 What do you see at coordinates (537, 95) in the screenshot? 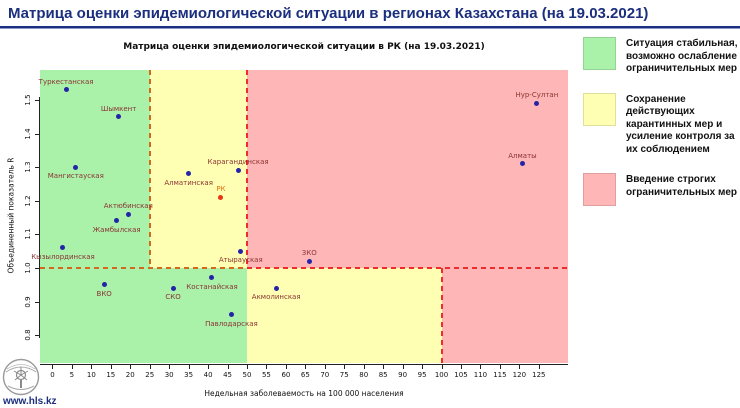
I see `data-point-label: Нур-Султан` at bounding box center [537, 95].